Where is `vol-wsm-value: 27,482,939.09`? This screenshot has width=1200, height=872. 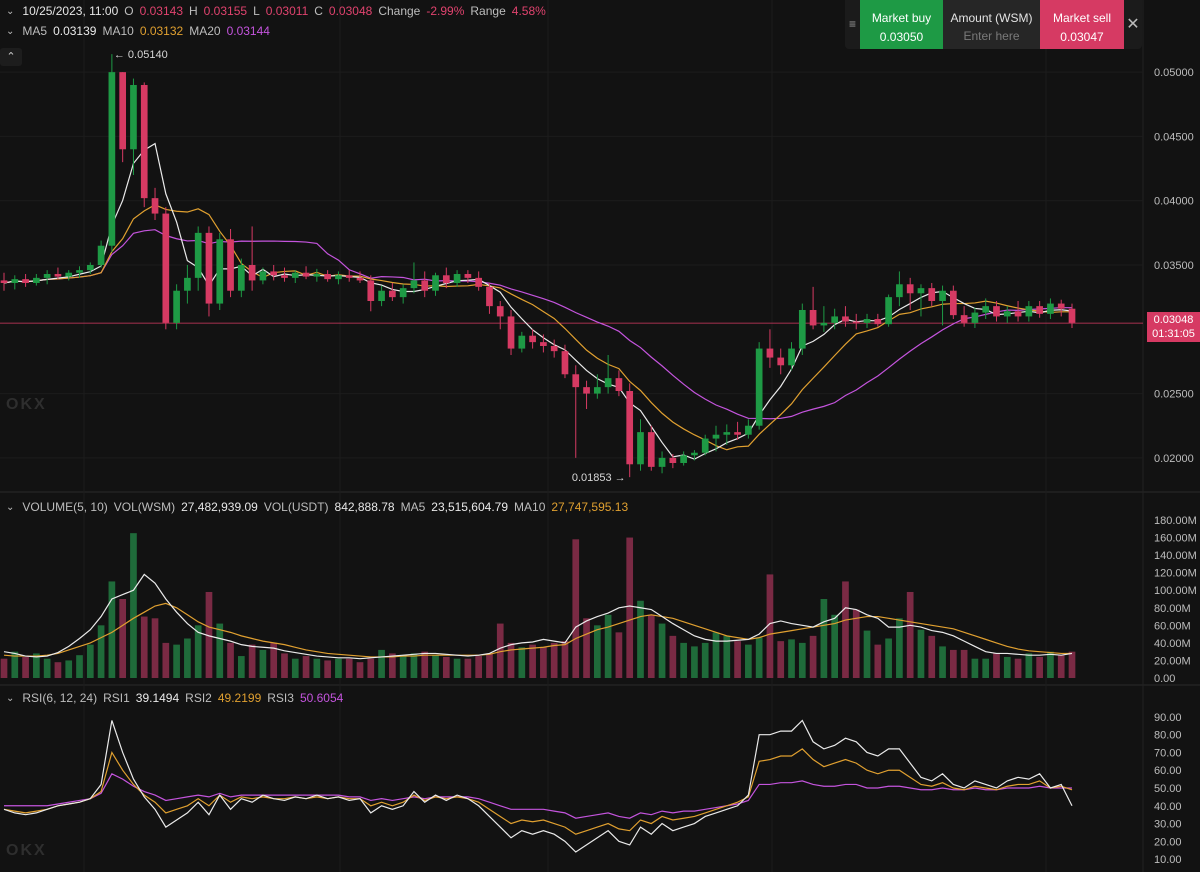 vol-wsm-value: 27,482,939.09 is located at coordinates (219, 507).